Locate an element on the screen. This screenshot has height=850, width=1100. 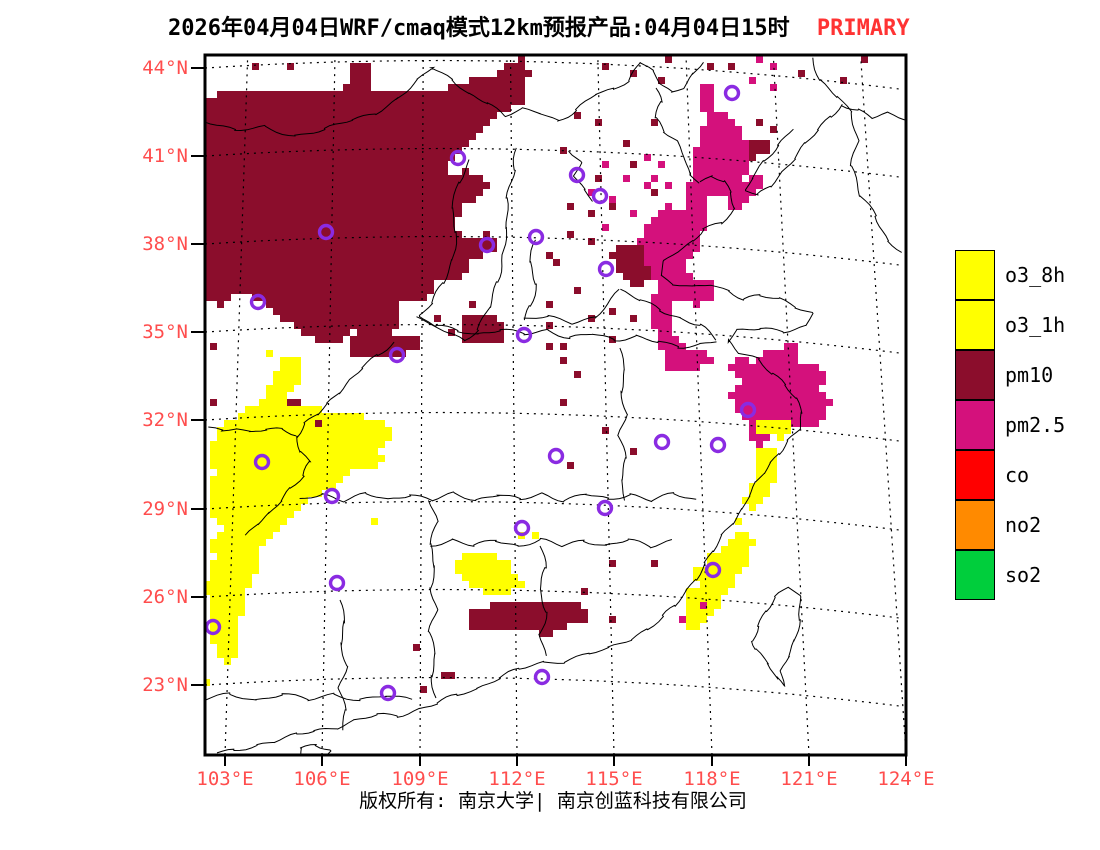
legend-label-co: co is located at coordinates (1017, 475).